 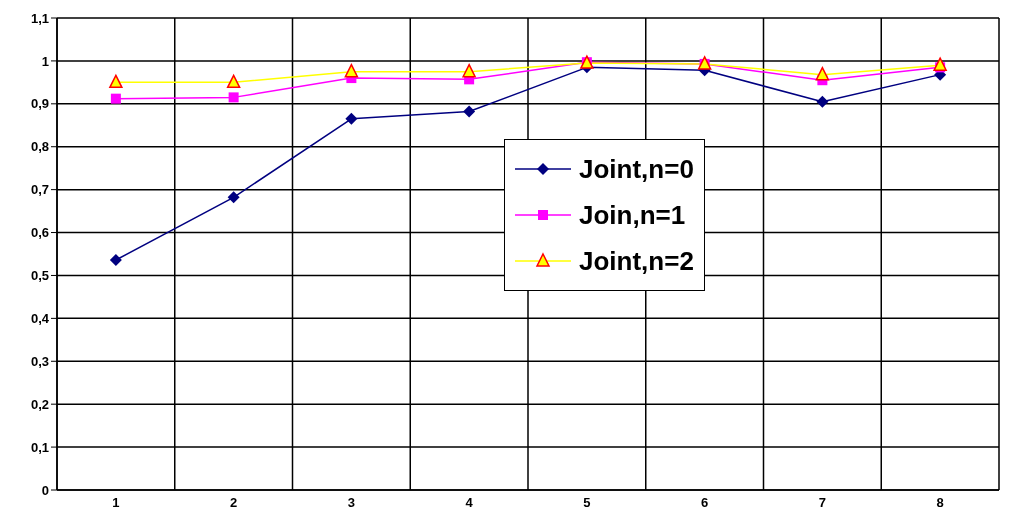 What do you see at coordinates (116, 503) in the screenshot?
I see `x-tick-label: 1` at bounding box center [116, 503].